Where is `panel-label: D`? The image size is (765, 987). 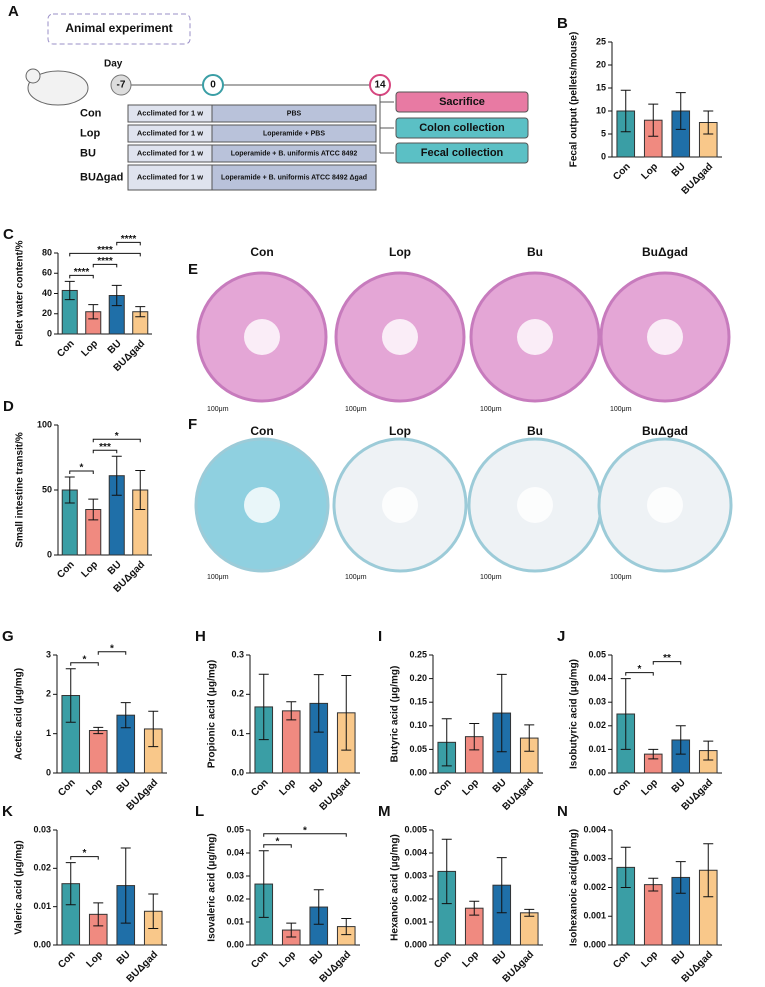 panel-label: D is located at coordinates (8, 406).